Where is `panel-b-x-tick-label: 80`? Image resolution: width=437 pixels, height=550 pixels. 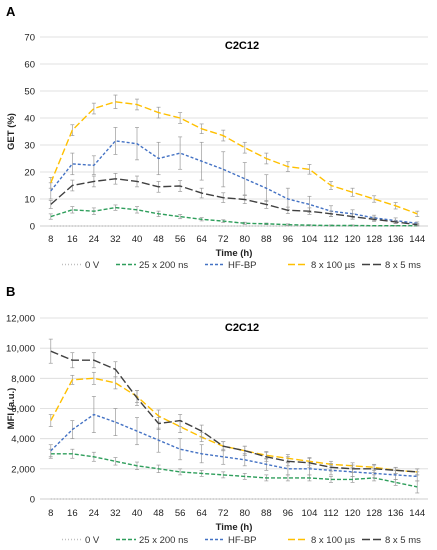
panel-b-x-tick-label: 80 is located at coordinates (244, 513).